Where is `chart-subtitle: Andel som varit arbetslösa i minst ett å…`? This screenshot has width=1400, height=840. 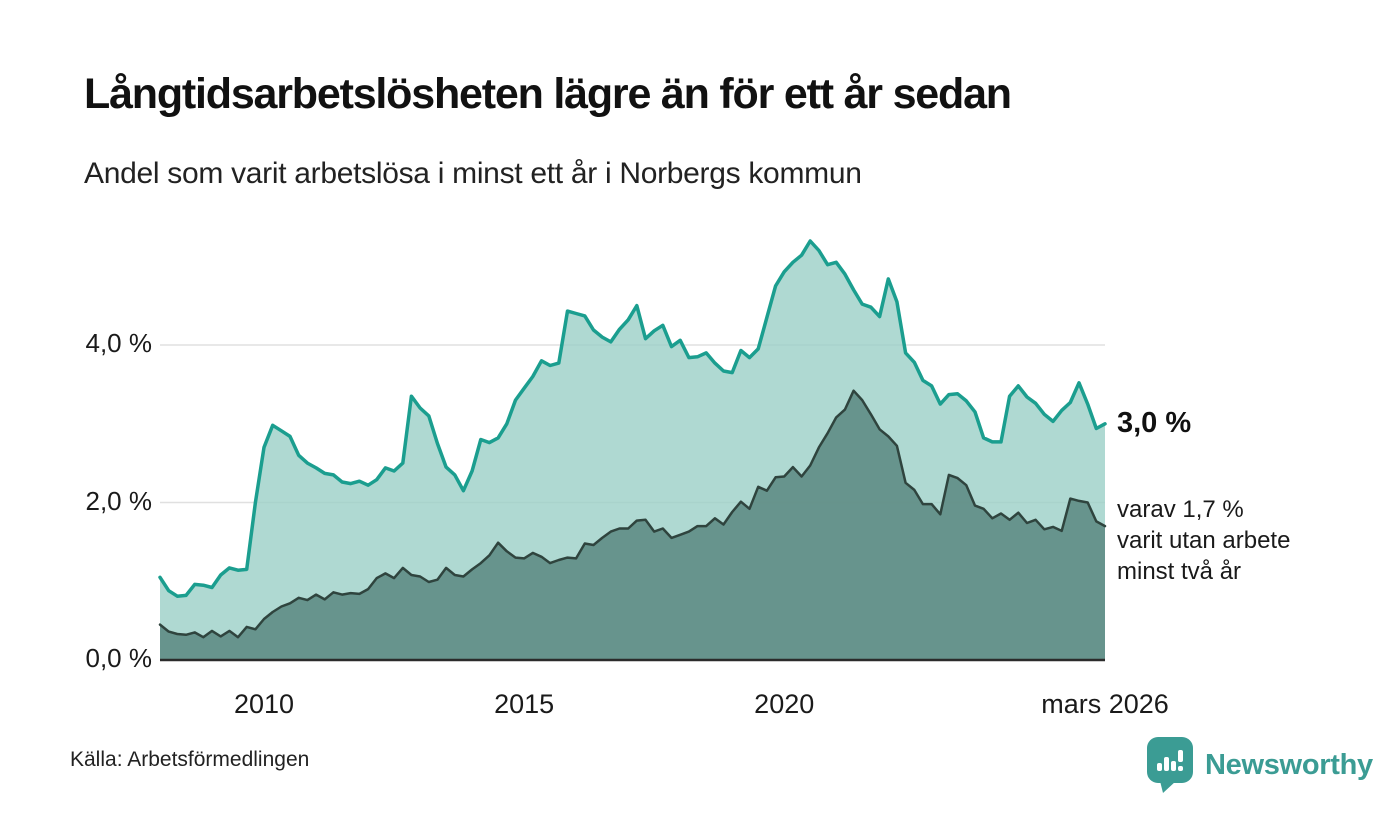
chart-subtitle: Andel som varit arbetslösa i minst ett å… is located at coordinates (473, 173).